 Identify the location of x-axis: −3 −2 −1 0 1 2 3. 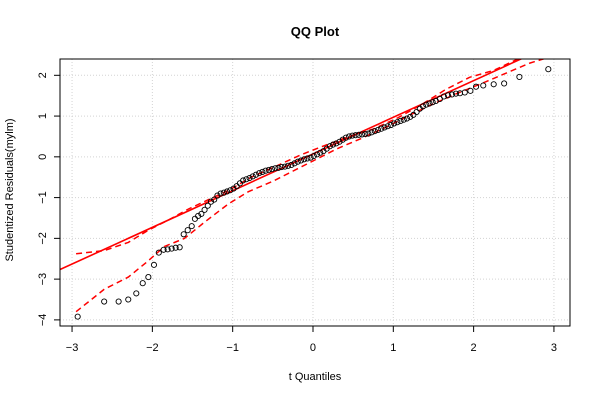
(311, 340).